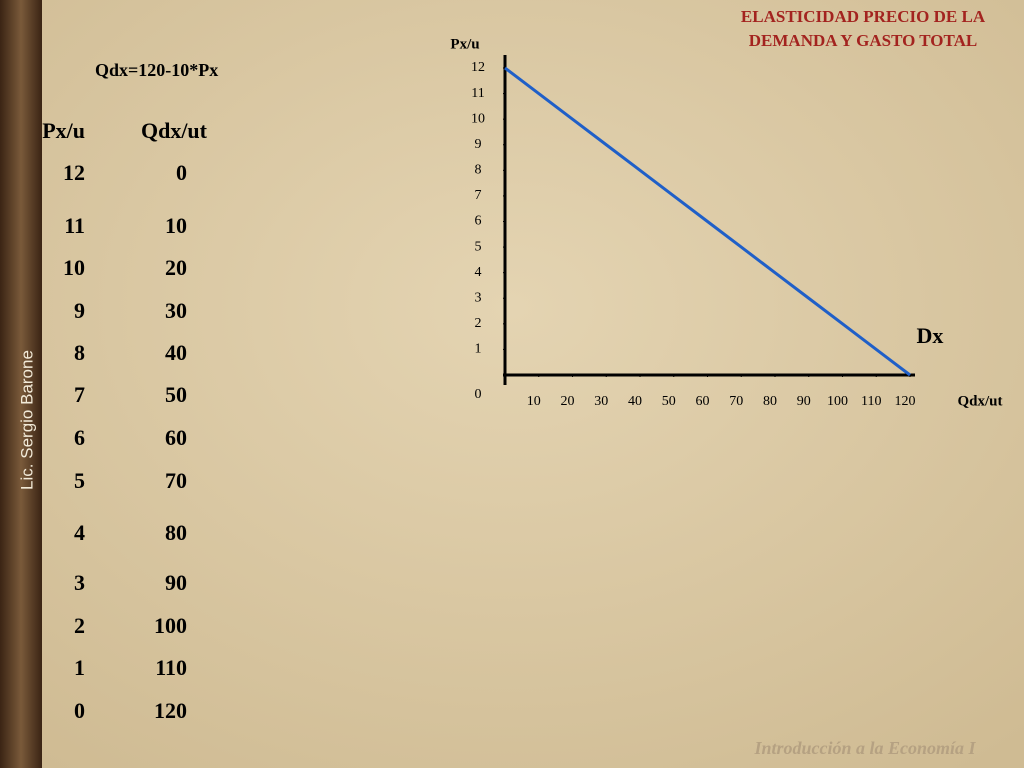 Image resolution: width=1024 pixels, height=768 pixels. I want to click on x-tick-label: 70, so click(736, 401).